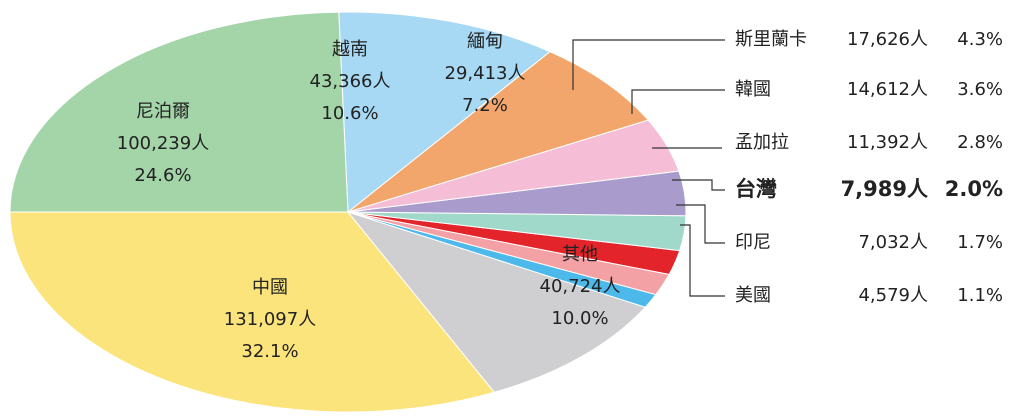 The image size is (1018, 416). I want to click on slice-value: 40,724人, so click(580, 286).